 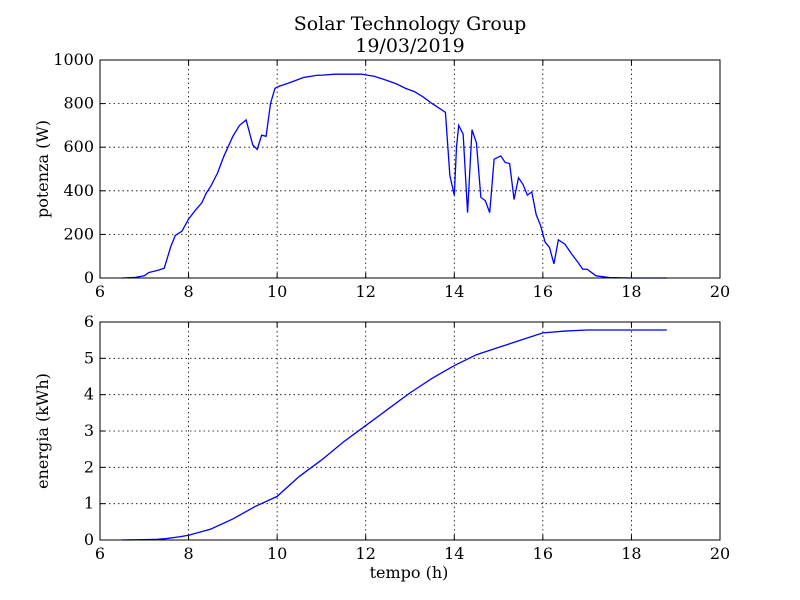 What do you see at coordinates (631, 291) in the screenshot?
I see `power-xtick-label: 18` at bounding box center [631, 291].